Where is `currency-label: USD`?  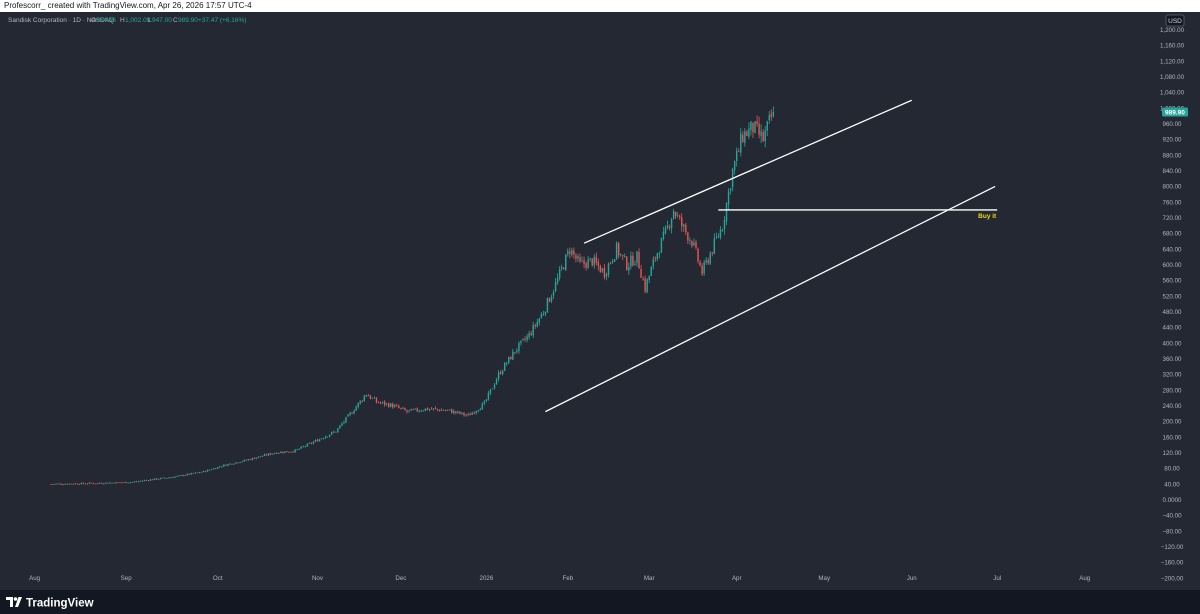 currency-label: USD is located at coordinates (1175, 21).